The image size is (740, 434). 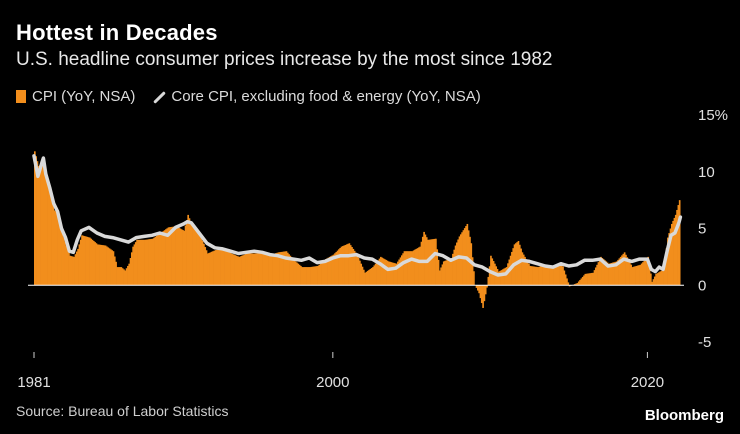 I want to click on x-tick-label: 2020, so click(x=647, y=382).